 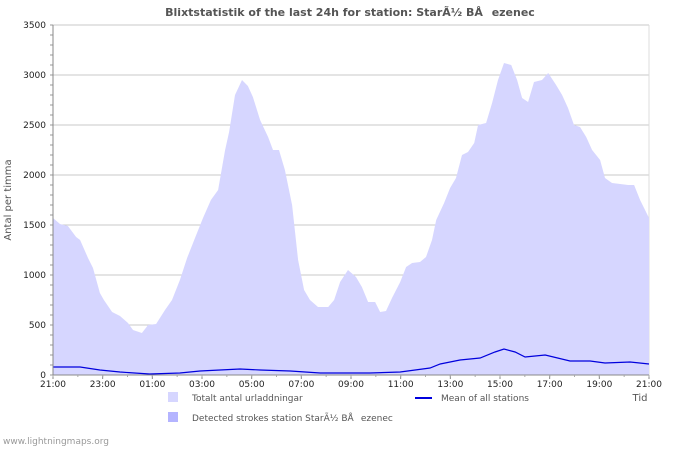 I want to click on x-tick-label: 17:00, so click(x=550, y=385).